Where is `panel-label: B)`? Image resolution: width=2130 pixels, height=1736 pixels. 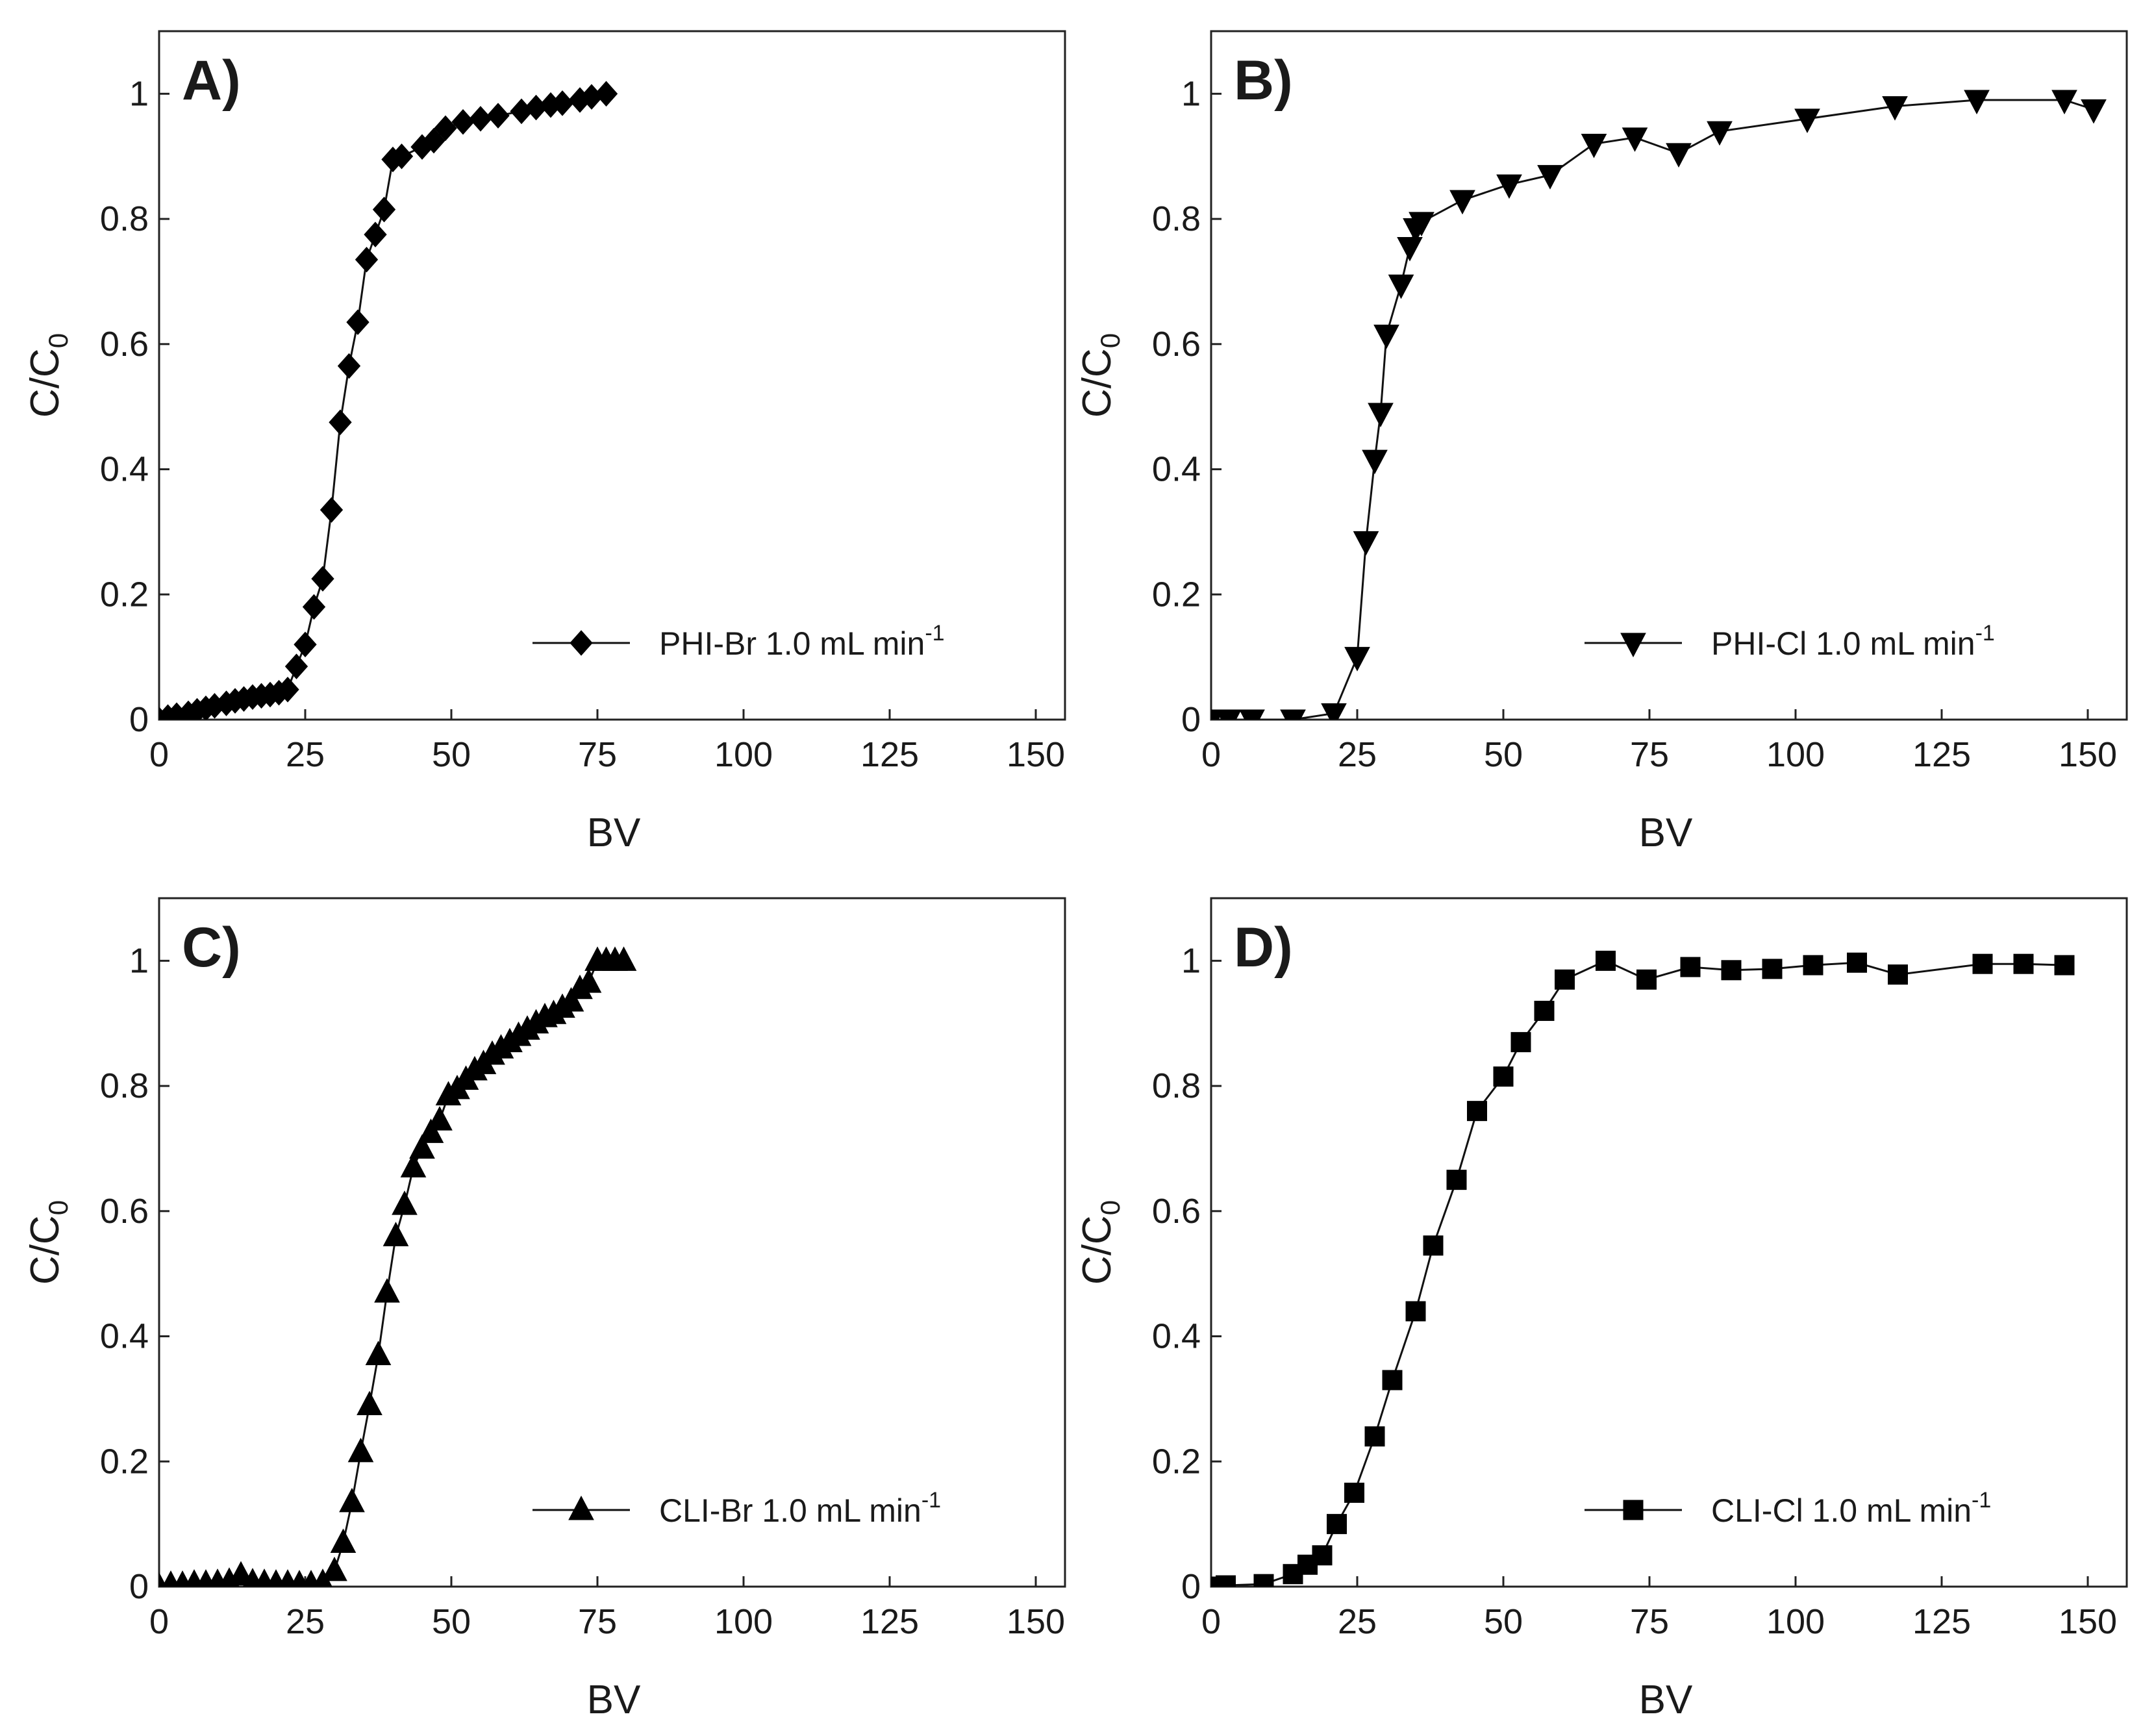 panel-label: B) is located at coordinates (1263, 81).